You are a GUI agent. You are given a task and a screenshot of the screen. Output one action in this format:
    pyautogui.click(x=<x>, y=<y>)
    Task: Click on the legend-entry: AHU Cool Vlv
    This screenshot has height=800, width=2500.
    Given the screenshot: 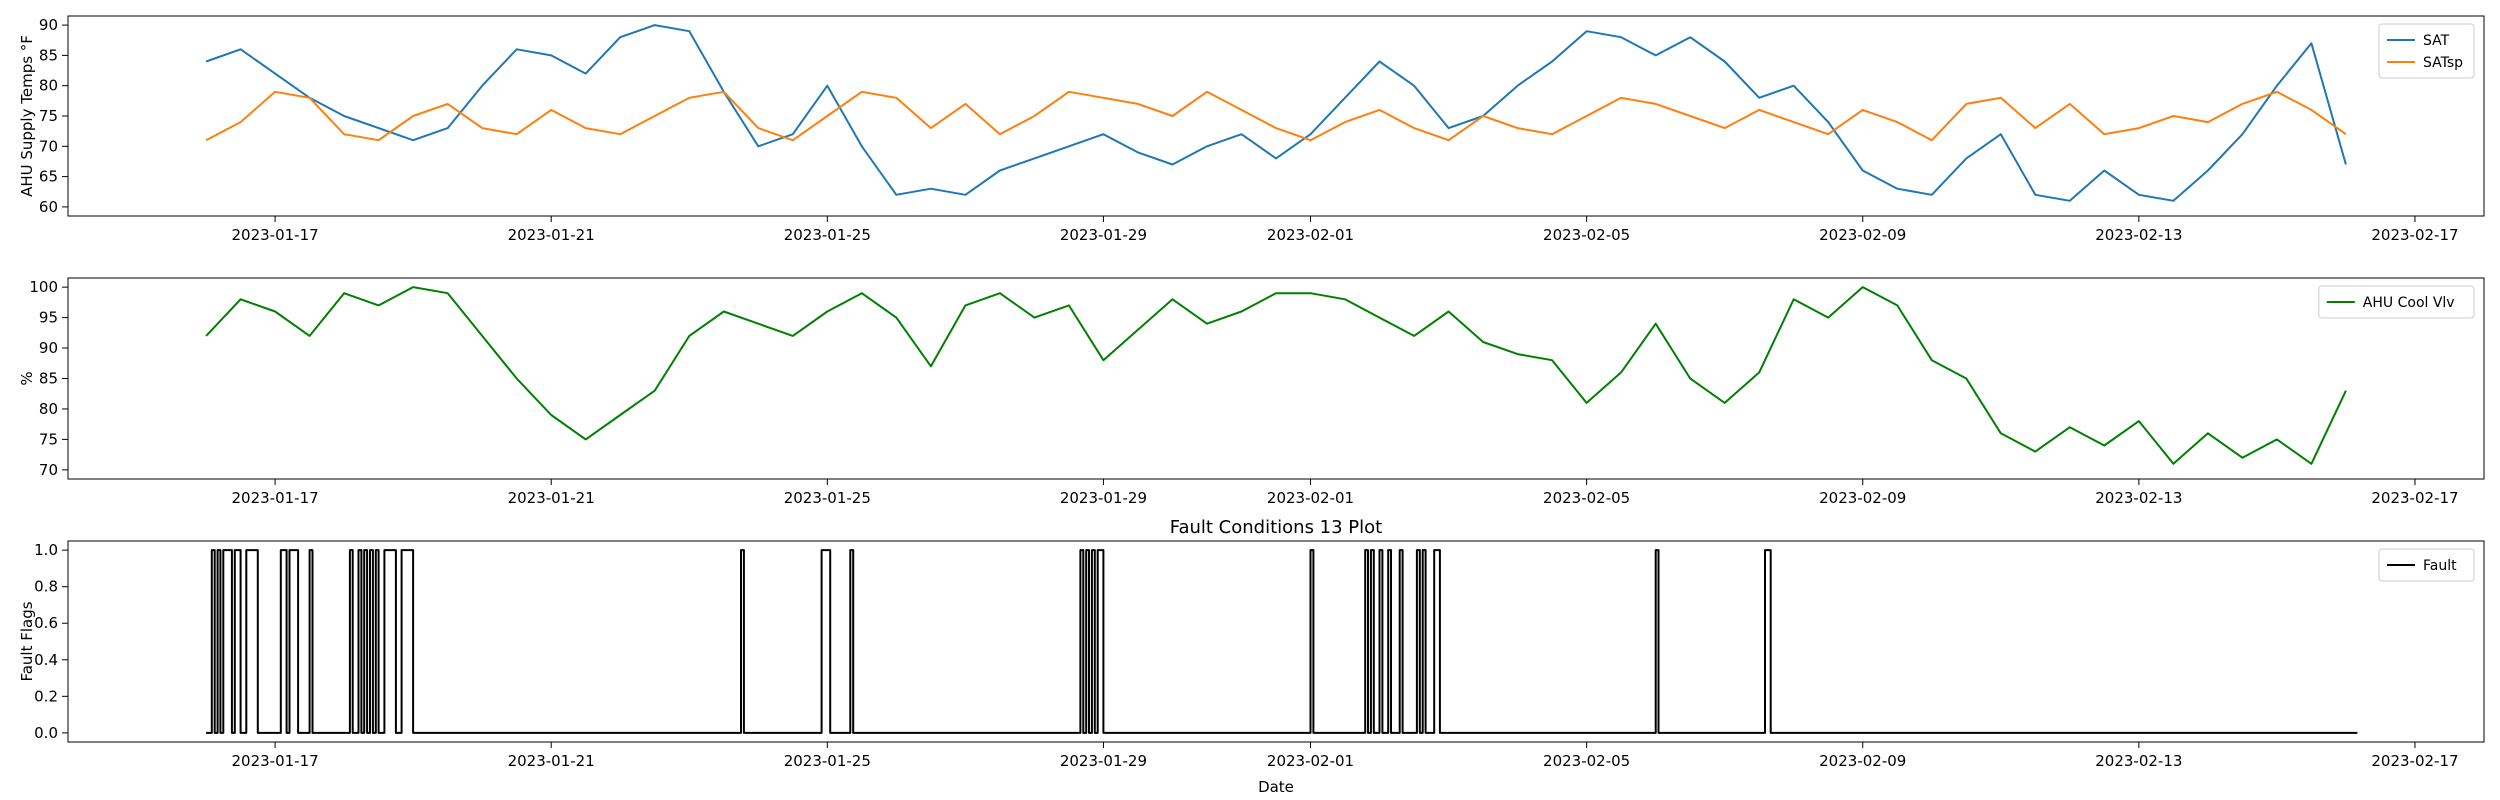 What is the action you would take?
    pyautogui.click(x=2409, y=303)
    